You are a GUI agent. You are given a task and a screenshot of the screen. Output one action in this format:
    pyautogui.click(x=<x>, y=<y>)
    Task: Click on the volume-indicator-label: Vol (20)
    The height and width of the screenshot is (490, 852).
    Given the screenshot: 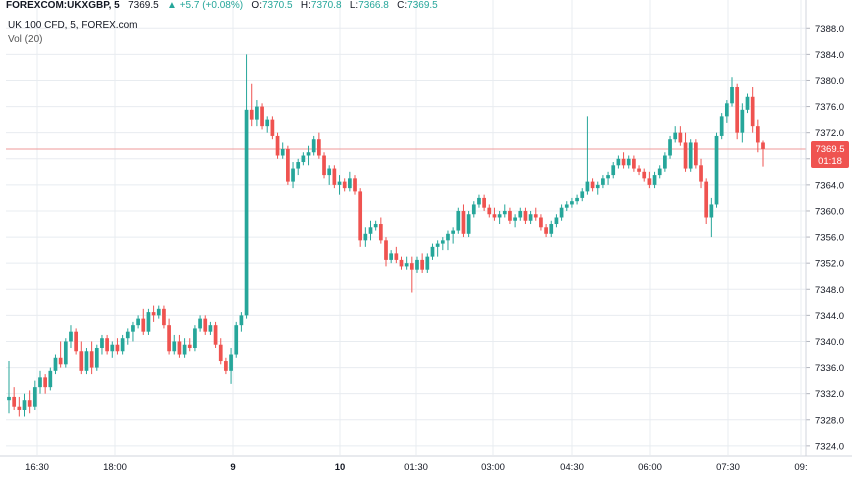 What is the action you would take?
    pyautogui.click(x=25, y=39)
    